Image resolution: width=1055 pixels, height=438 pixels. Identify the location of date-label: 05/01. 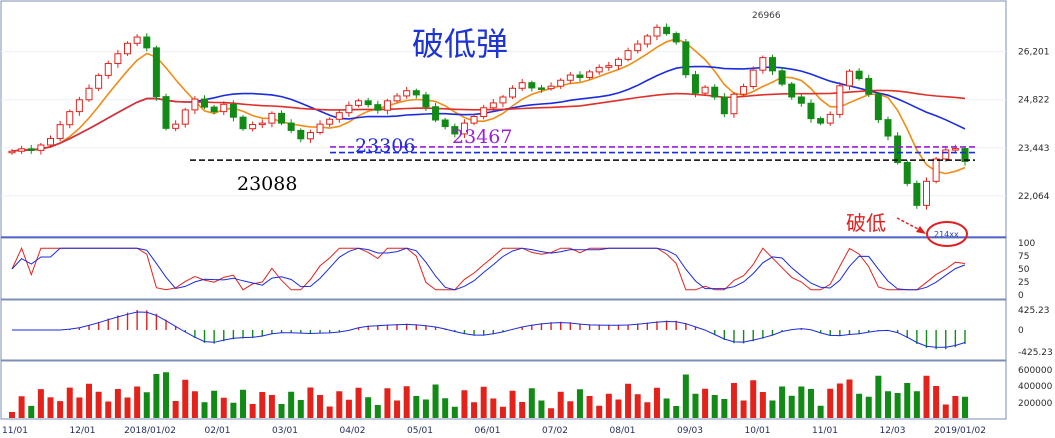
(420, 431).